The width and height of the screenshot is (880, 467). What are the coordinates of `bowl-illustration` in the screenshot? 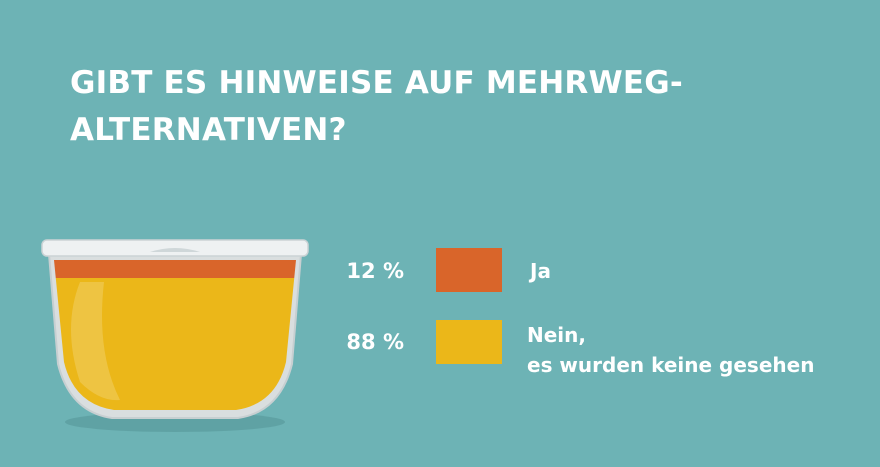 It's located at (175, 335).